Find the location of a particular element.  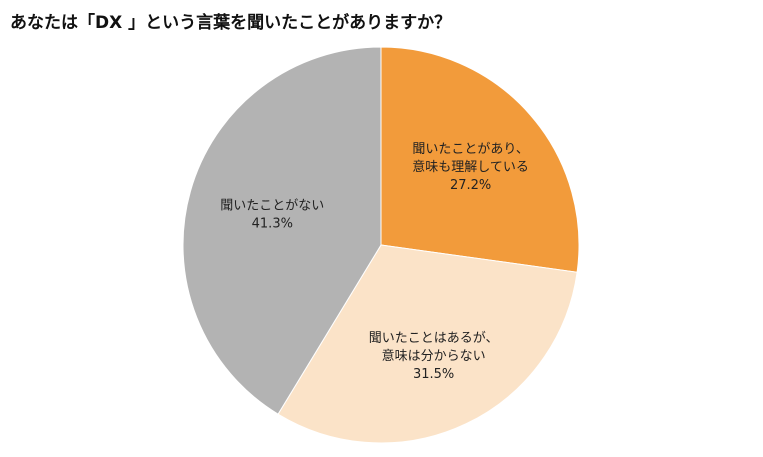

slice-category-label: 聞いたことがない is located at coordinates (272, 205).